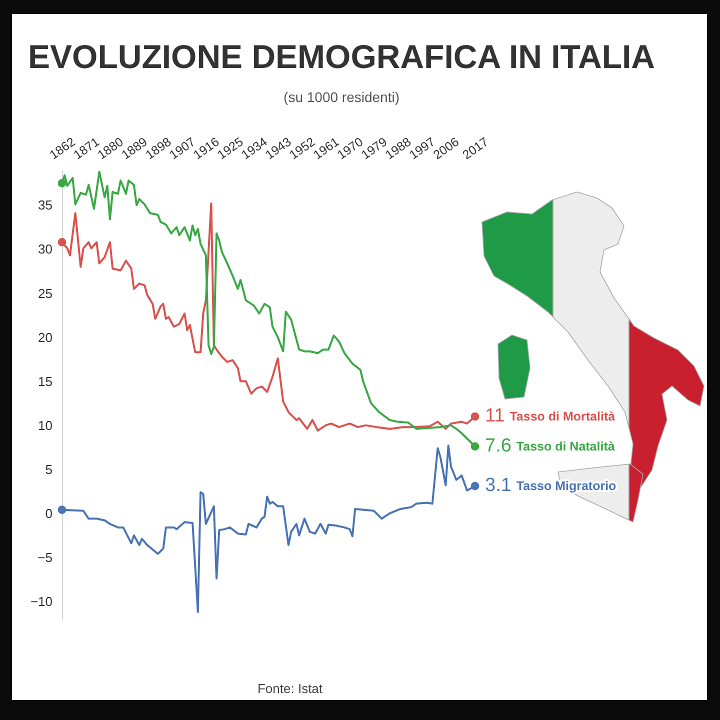 The height and width of the screenshot is (720, 720). What do you see at coordinates (498, 445) in the screenshot?
I see `data-label: 7.6` at bounding box center [498, 445].